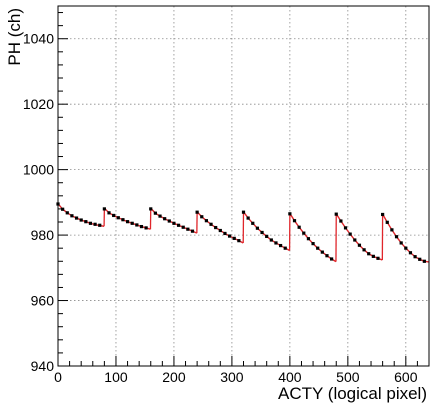  Describe the element at coordinates (352, 393) in the screenshot. I see `x-axis-title: ACTY (logical pixel)` at that location.